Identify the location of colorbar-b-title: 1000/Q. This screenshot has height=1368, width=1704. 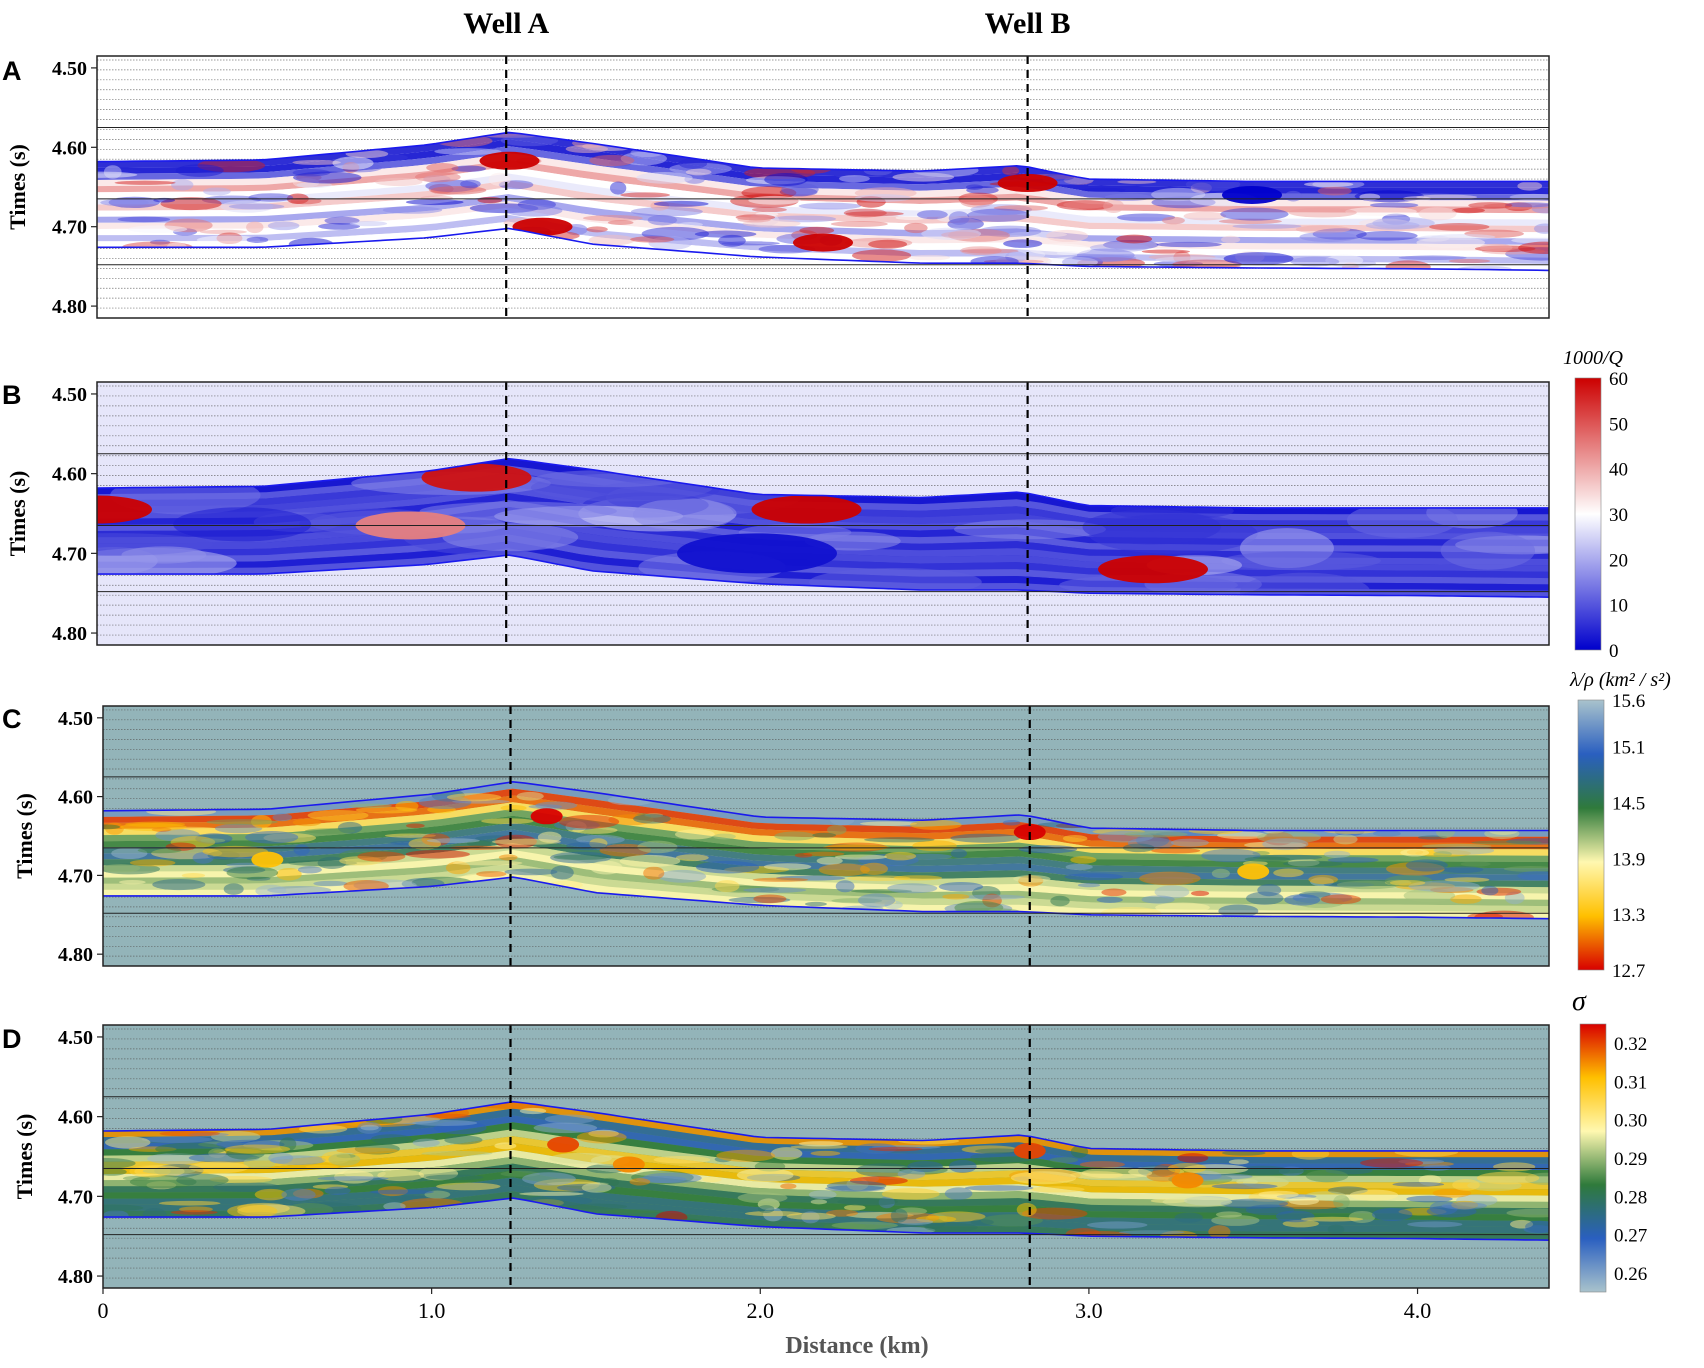
(1593, 358).